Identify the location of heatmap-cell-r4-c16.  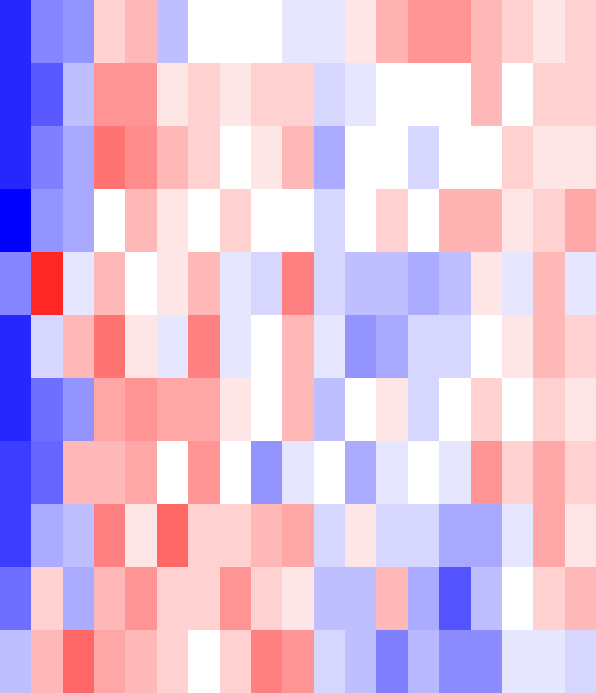
(518, 284).